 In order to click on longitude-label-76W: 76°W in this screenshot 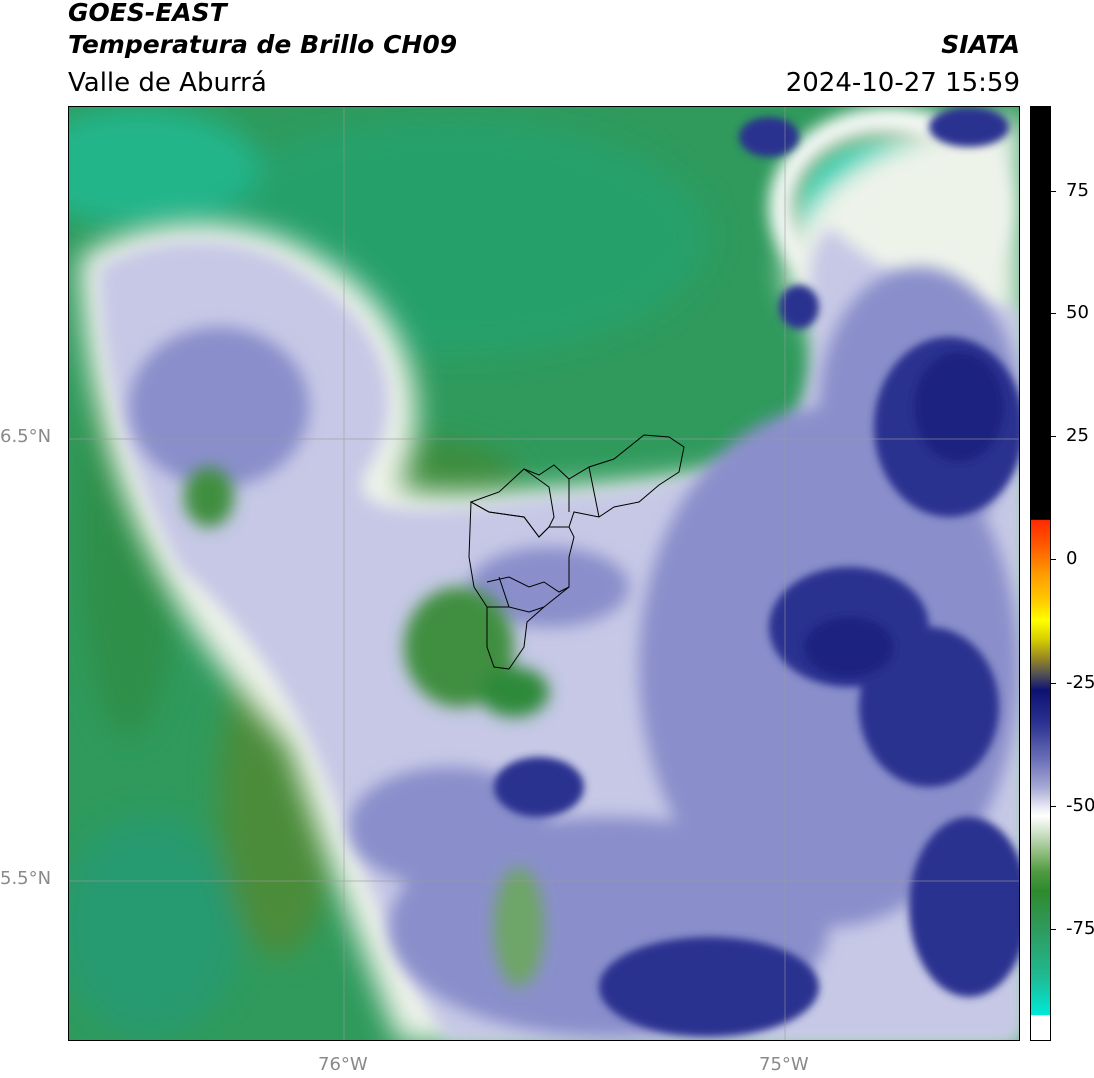, I will do `click(343, 1064)`.